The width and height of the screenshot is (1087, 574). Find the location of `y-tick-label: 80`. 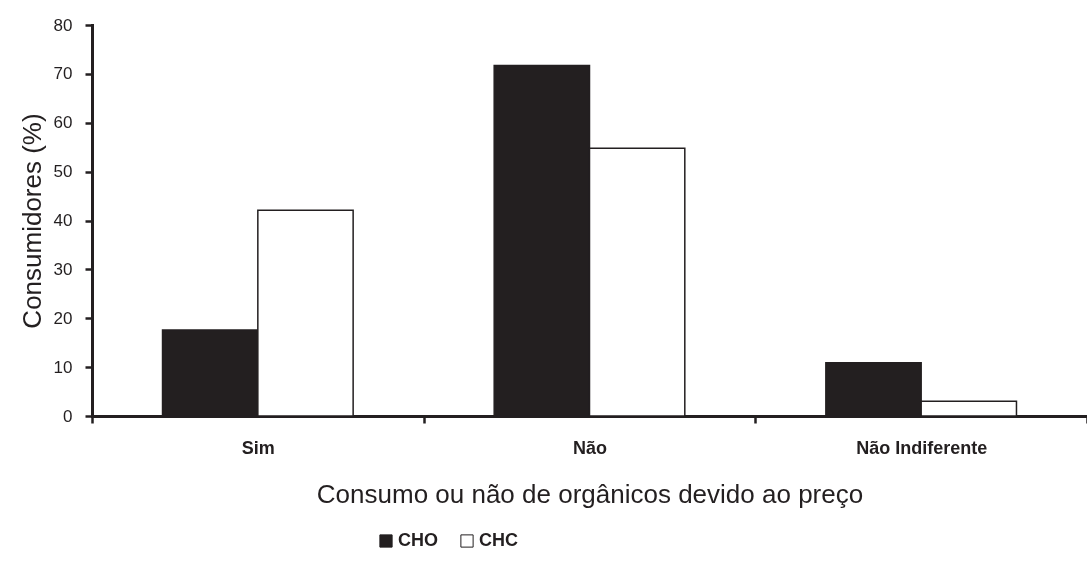

y-tick-label: 80 is located at coordinates (63, 25).